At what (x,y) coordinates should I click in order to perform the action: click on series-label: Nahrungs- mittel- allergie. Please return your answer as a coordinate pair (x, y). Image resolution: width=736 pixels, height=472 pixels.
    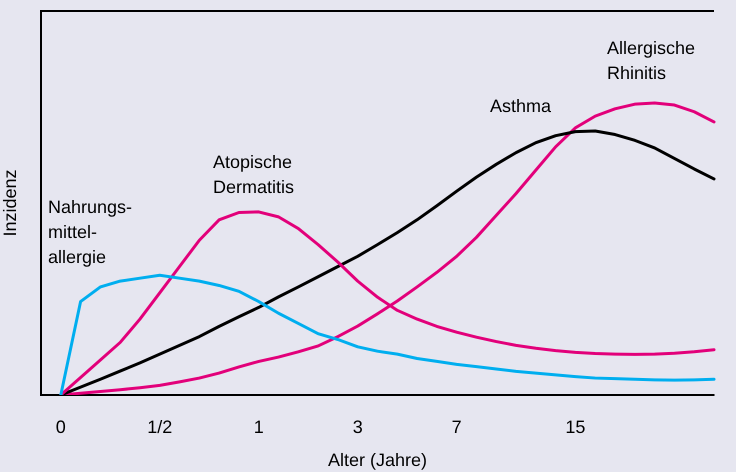
    Looking at the image, I should click on (90, 232).